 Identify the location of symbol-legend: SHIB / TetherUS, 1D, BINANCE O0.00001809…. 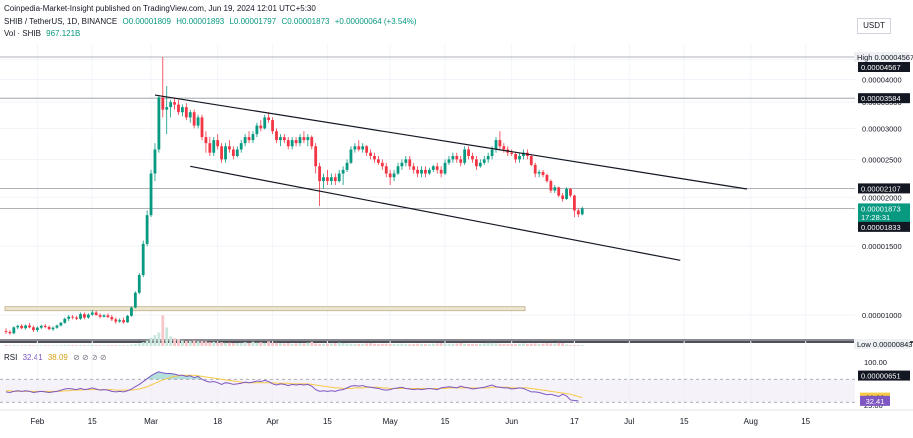
(212, 21).